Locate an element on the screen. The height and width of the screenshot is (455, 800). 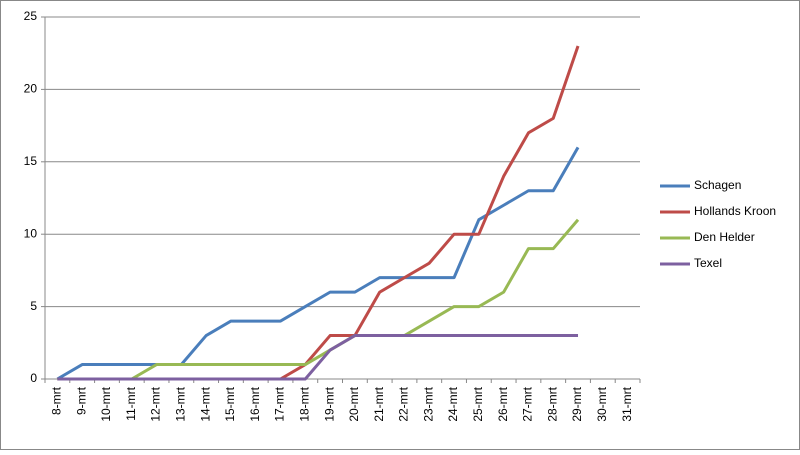
series-line is located at coordinates (318, 357).